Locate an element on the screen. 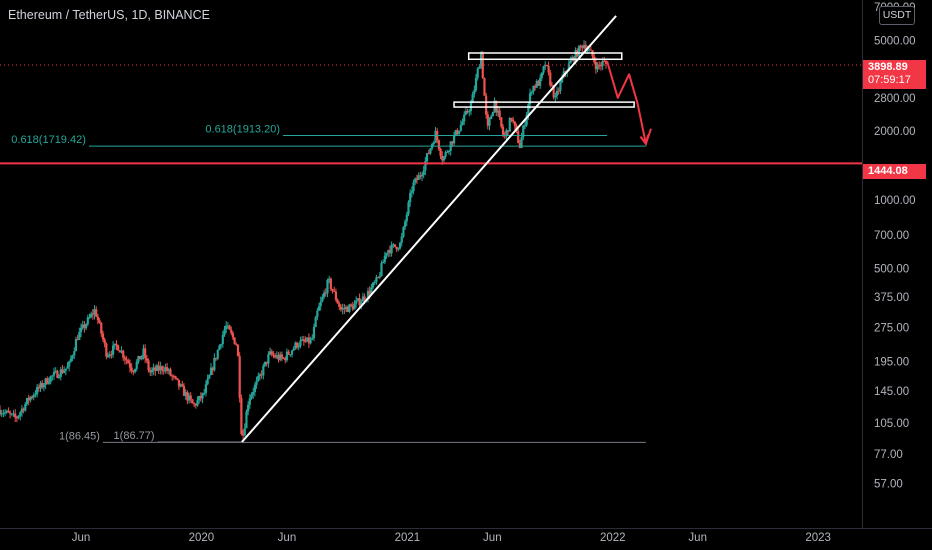 Image resolution: width=932 pixels, height=550 pixels. price-tick-label: 105.00 is located at coordinates (891, 424).